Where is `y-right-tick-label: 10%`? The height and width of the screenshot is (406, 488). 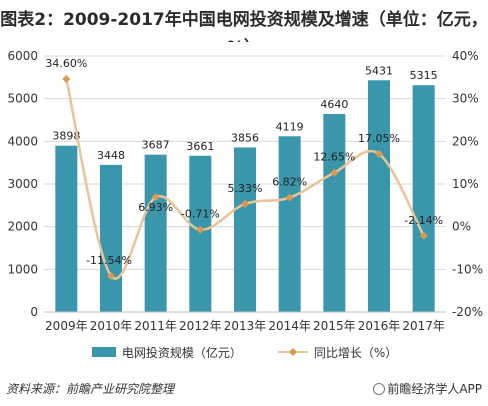
y-right-tick-label: 10% is located at coordinates (465, 184).